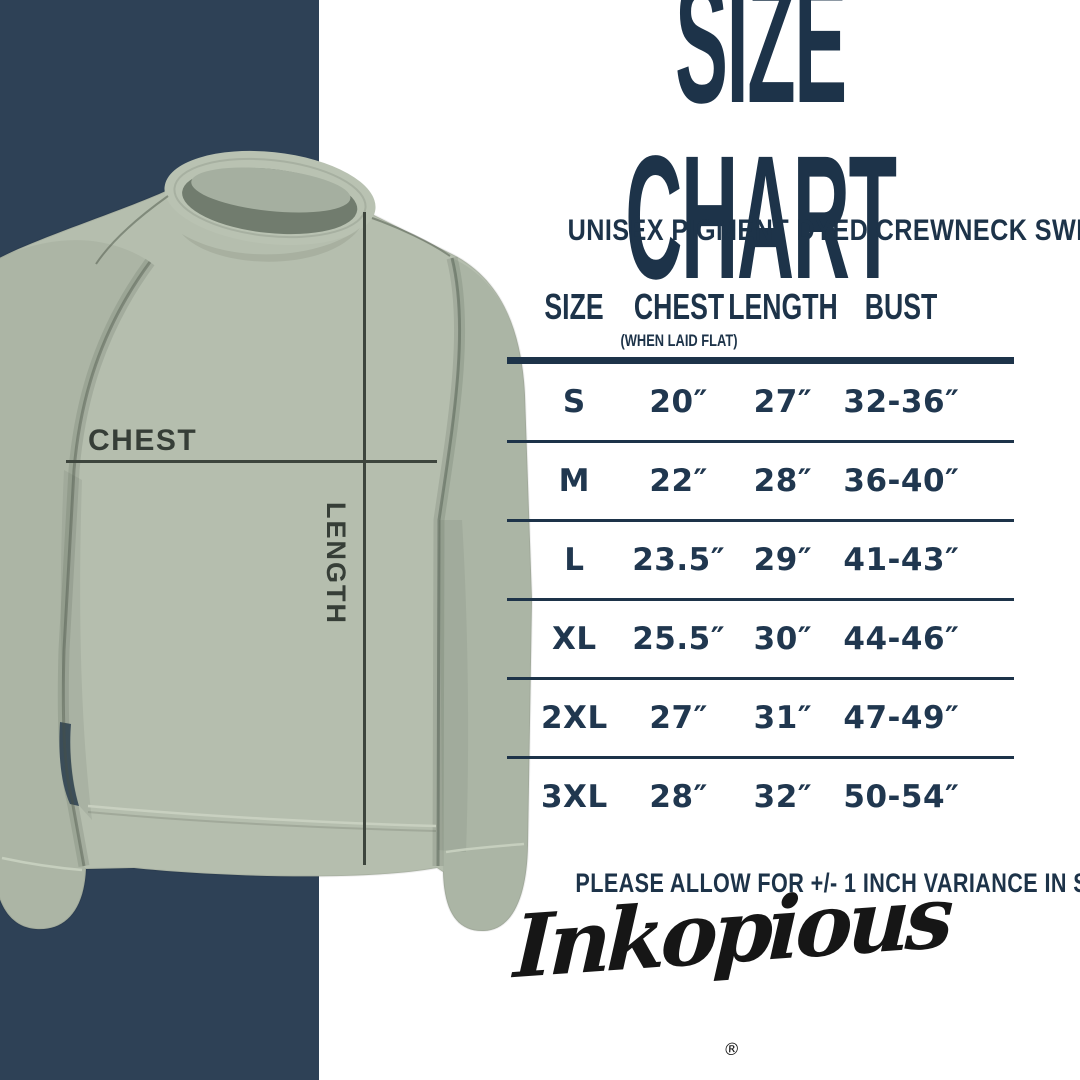  I want to click on cell-bust: 50-54″, so click(901, 797).